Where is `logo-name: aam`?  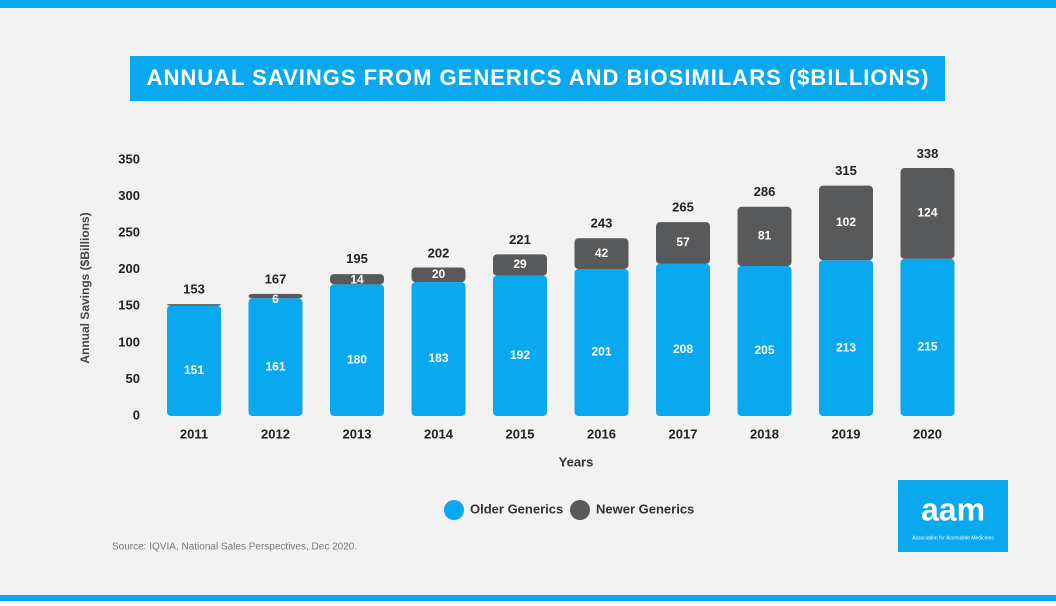
logo-name: aam is located at coordinates (953, 509).